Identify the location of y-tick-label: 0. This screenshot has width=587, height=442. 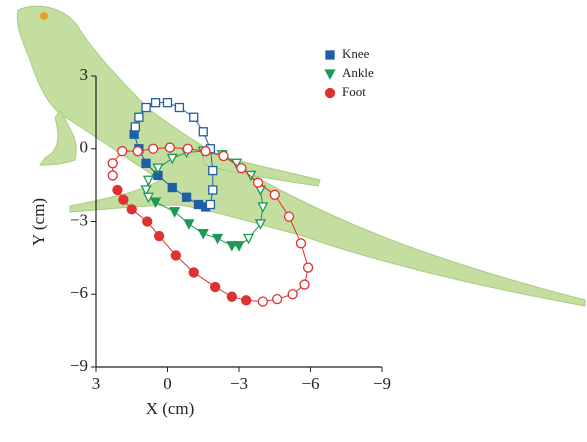
(84, 147).